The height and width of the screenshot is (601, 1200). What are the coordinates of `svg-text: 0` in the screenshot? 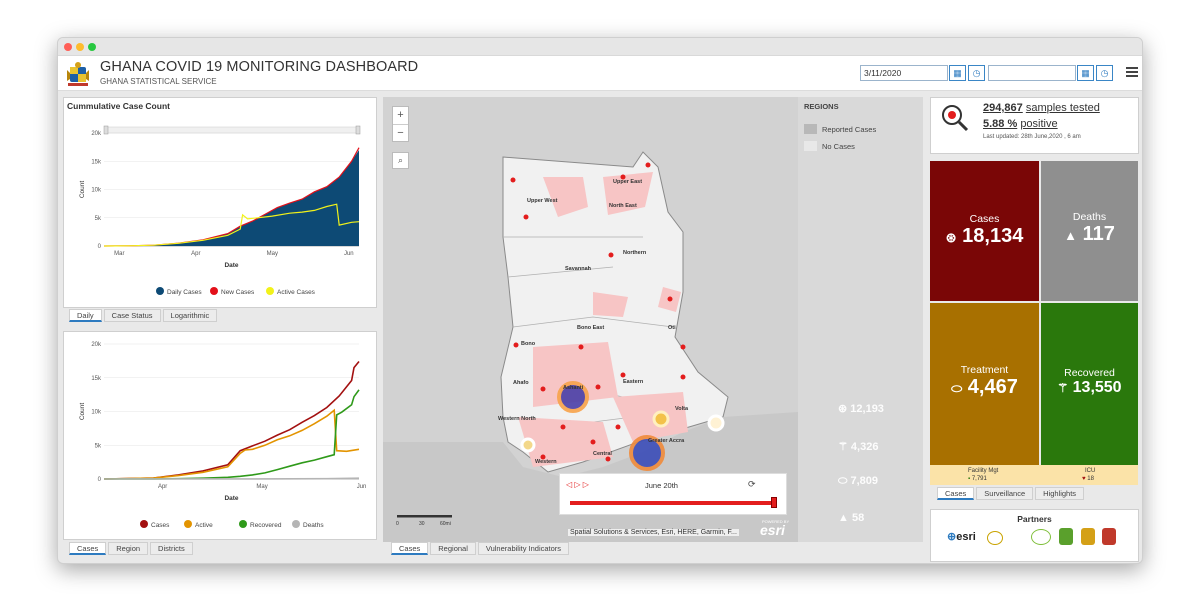 It's located at (397, 524).